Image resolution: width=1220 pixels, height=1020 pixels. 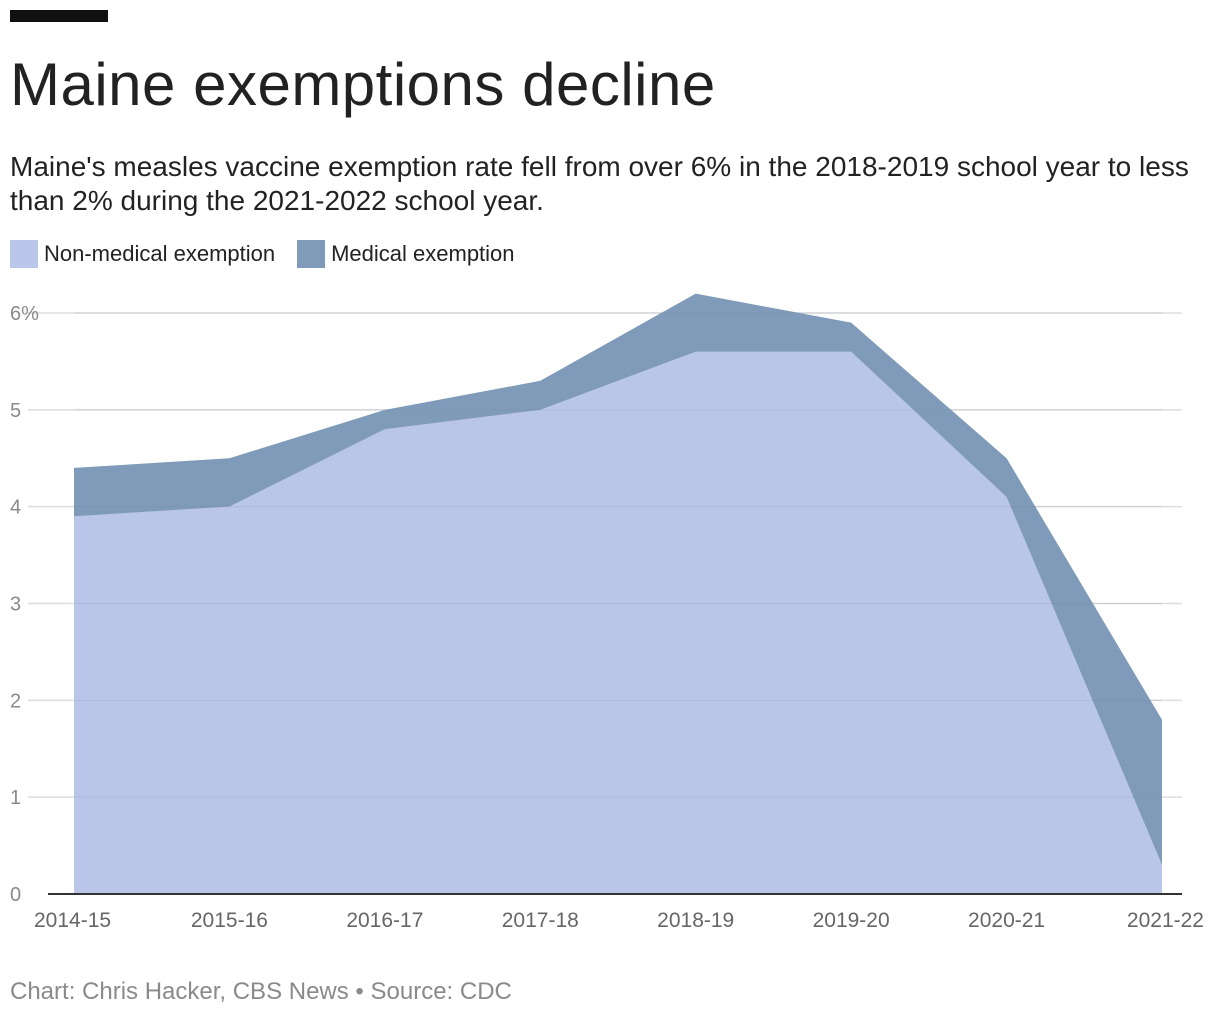 What do you see at coordinates (695, 920) in the screenshot?
I see `x-tick-label: 2018-19` at bounding box center [695, 920].